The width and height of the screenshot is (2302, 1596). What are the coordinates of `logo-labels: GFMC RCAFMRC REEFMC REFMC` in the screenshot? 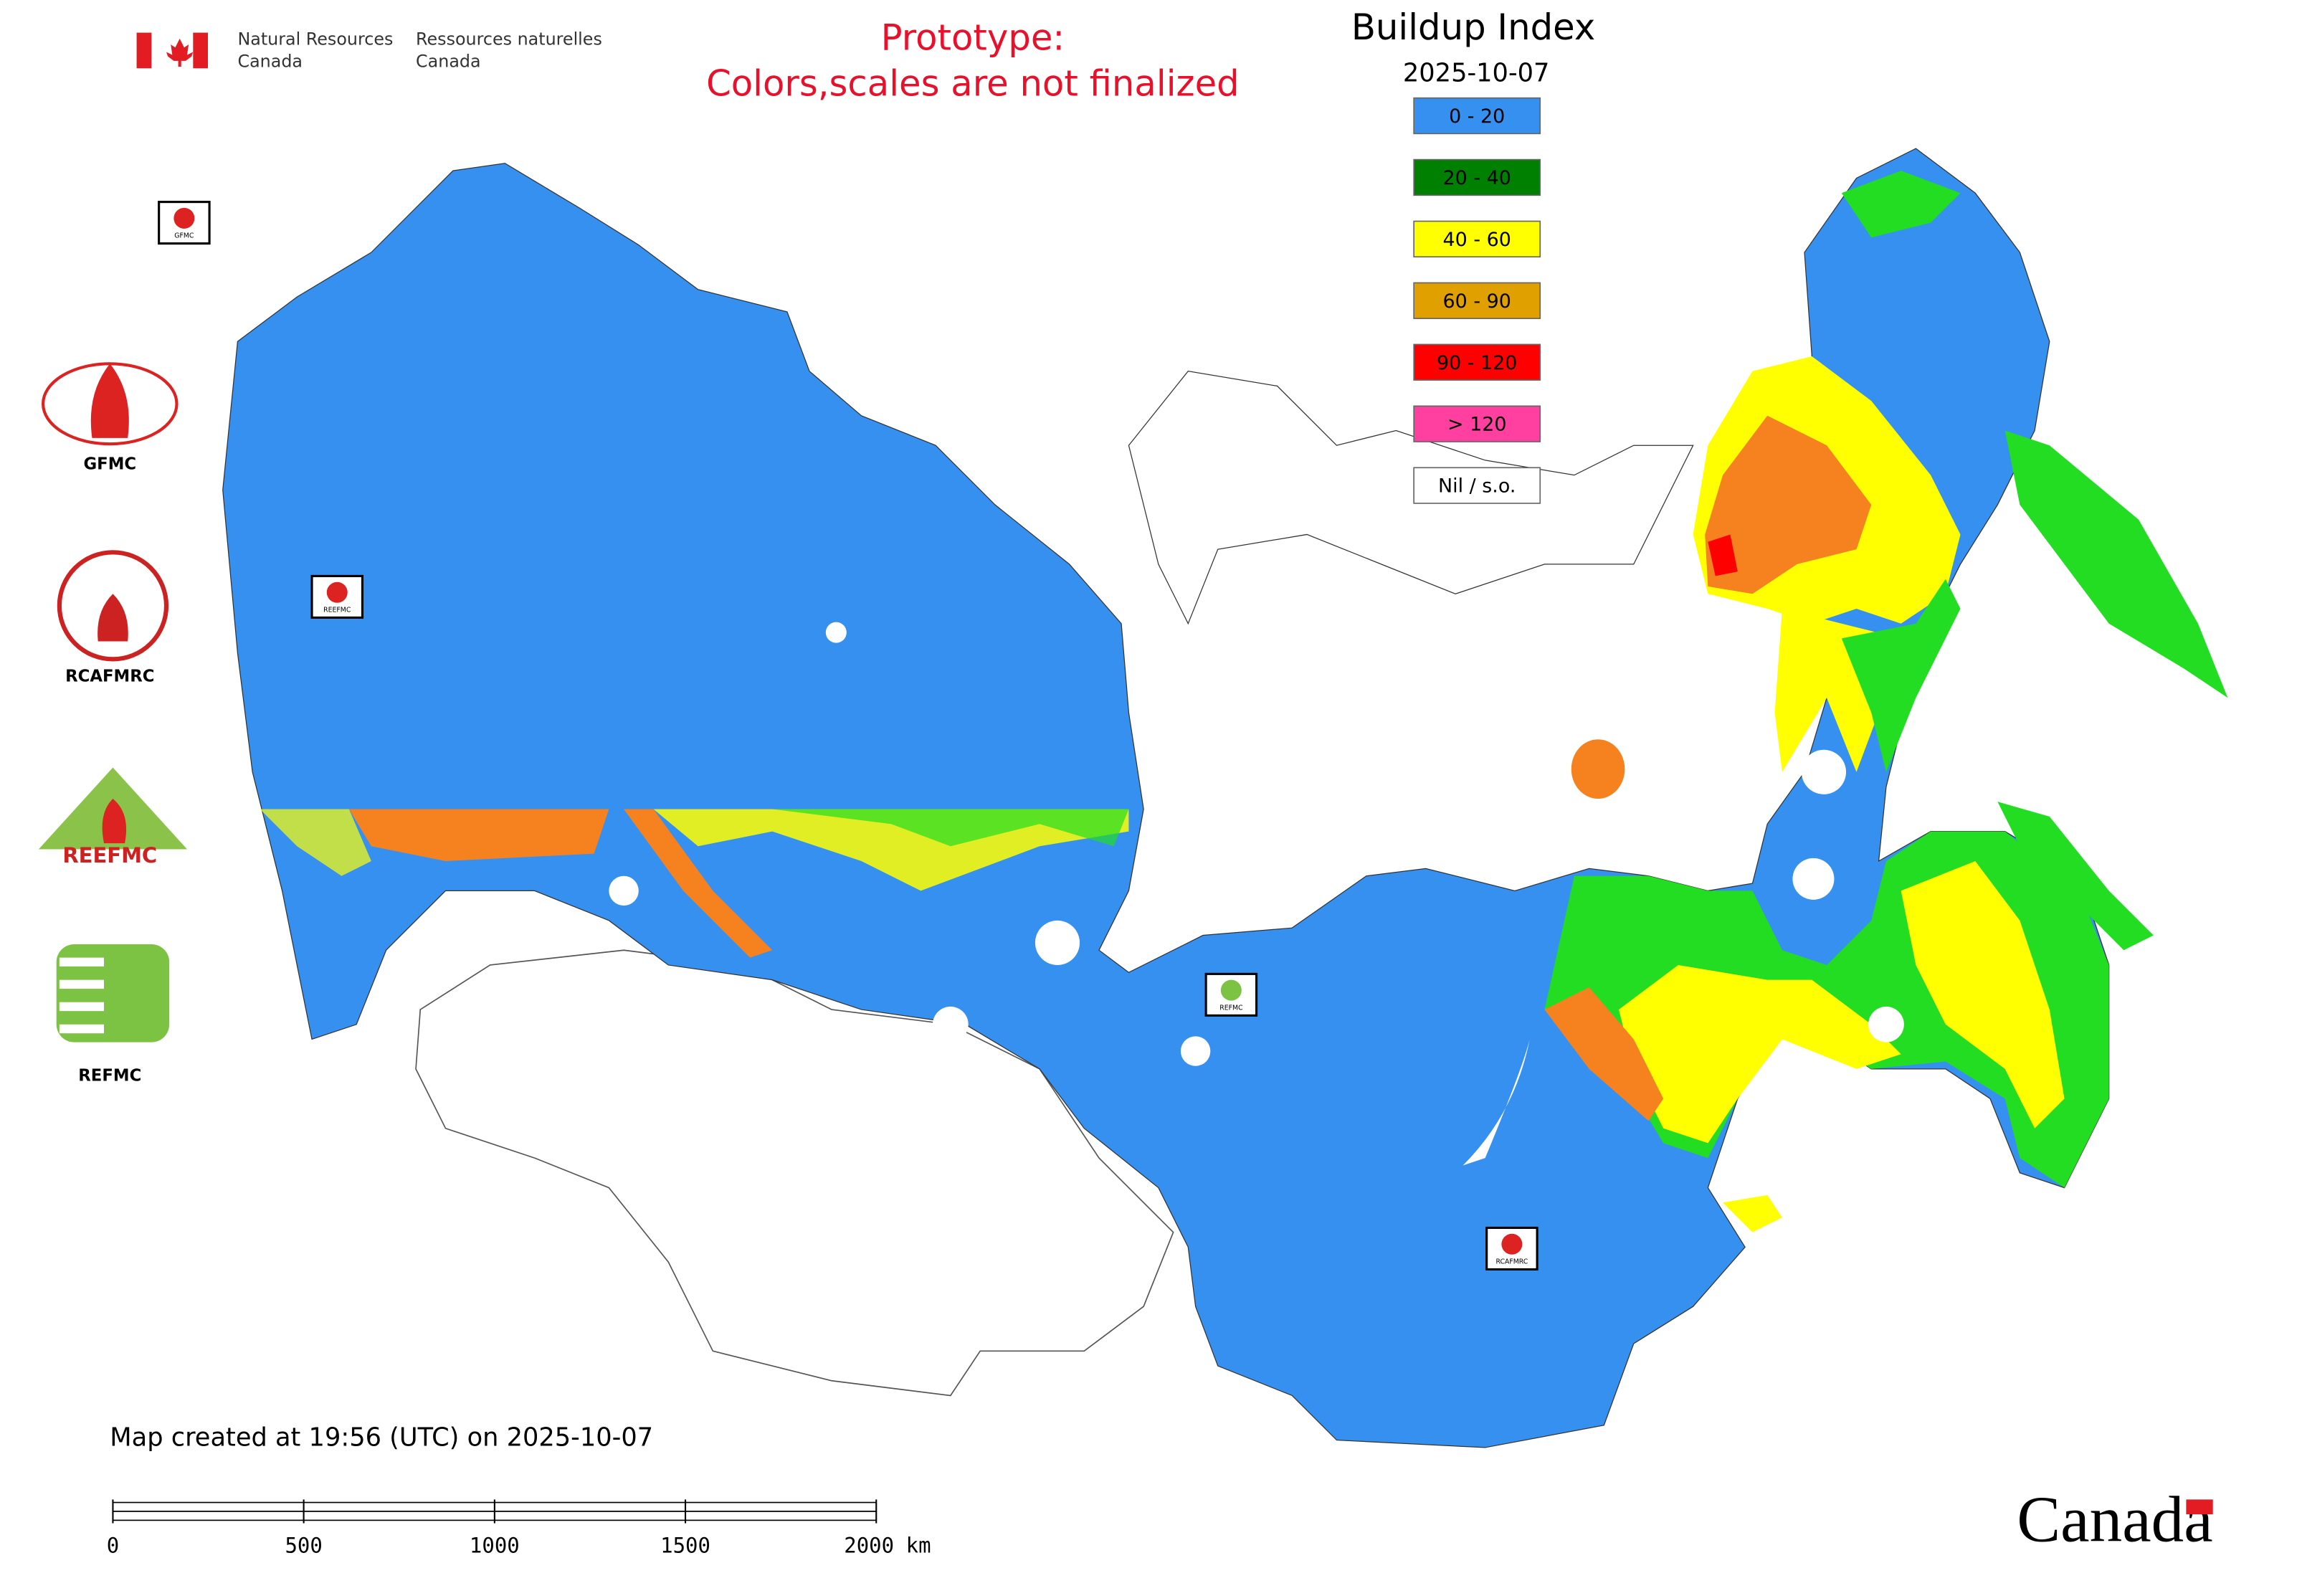 It's located at (110, 770).